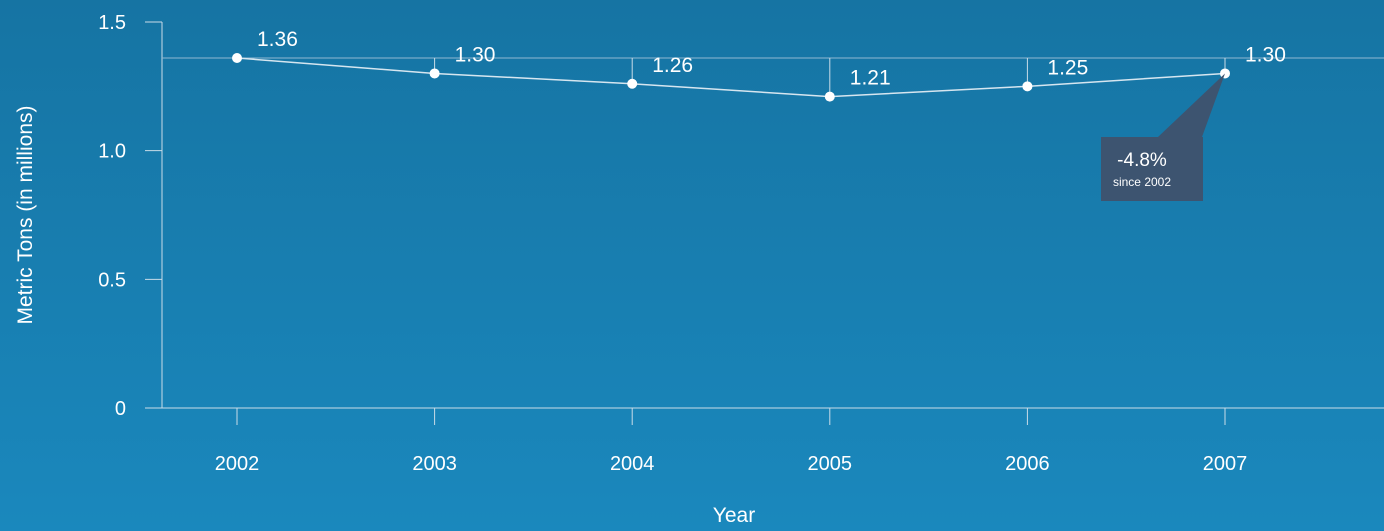 Image resolution: width=1384 pixels, height=531 pixels. What do you see at coordinates (1225, 464) in the screenshot?
I see `x-tick-label: 2007` at bounding box center [1225, 464].